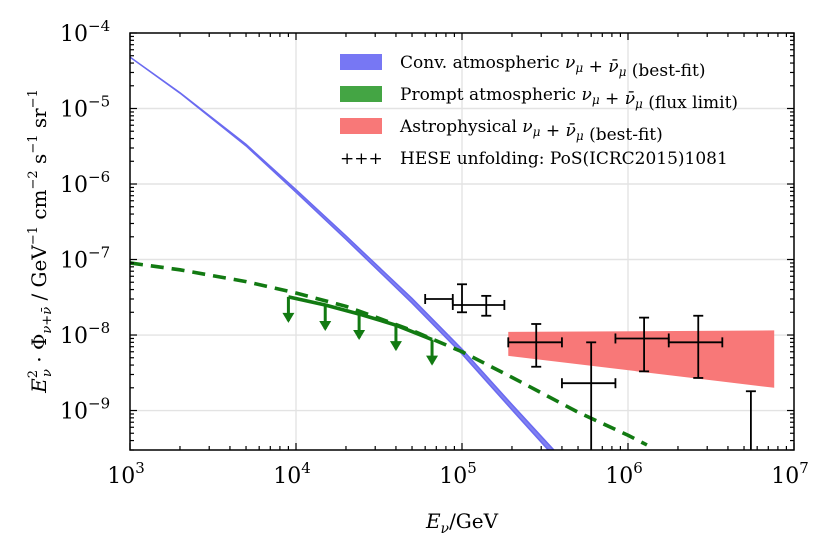 The width and height of the screenshot is (830, 554). I want to click on x-tick-label: 10⁶, so click(624, 474).